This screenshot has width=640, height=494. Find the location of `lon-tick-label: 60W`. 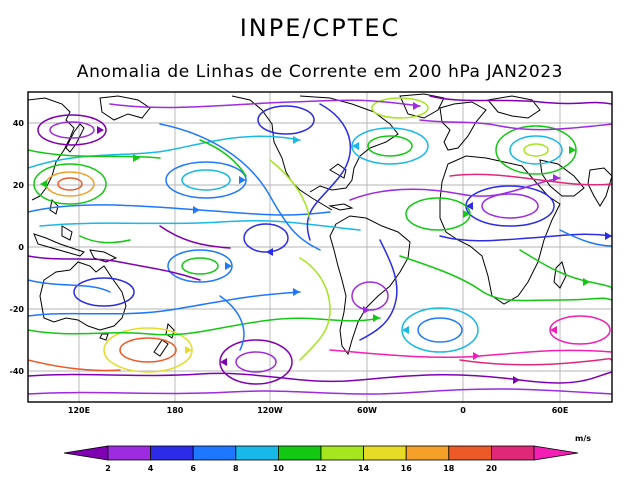

lon-tick-label: 60W is located at coordinates (367, 410).